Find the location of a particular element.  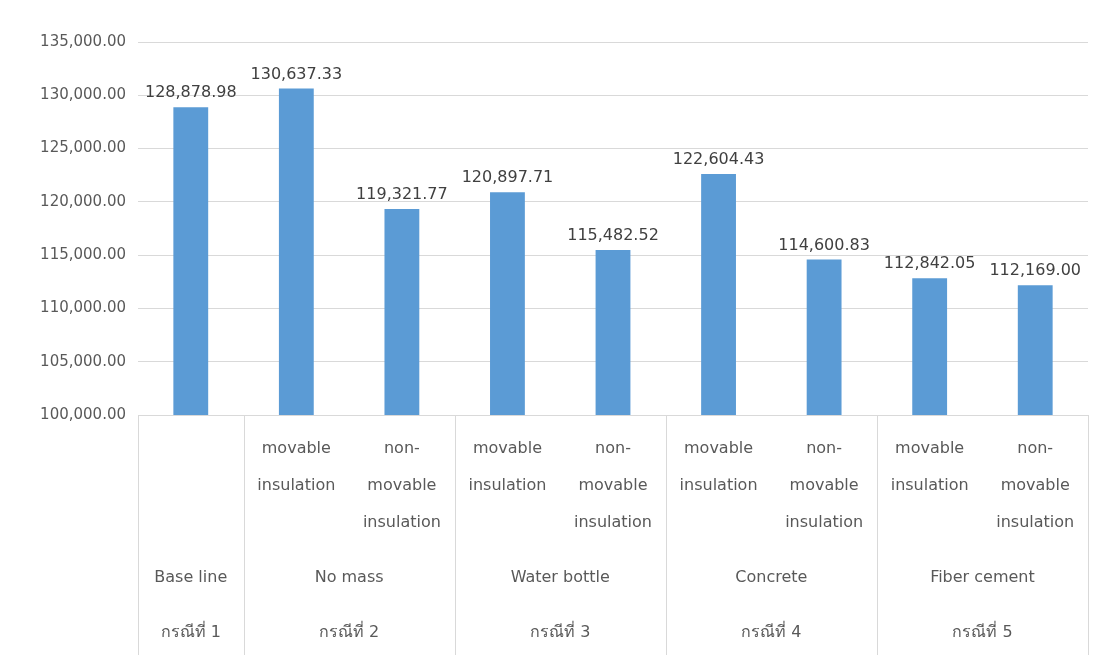

data-label: 115,482.52 is located at coordinates (613, 235).